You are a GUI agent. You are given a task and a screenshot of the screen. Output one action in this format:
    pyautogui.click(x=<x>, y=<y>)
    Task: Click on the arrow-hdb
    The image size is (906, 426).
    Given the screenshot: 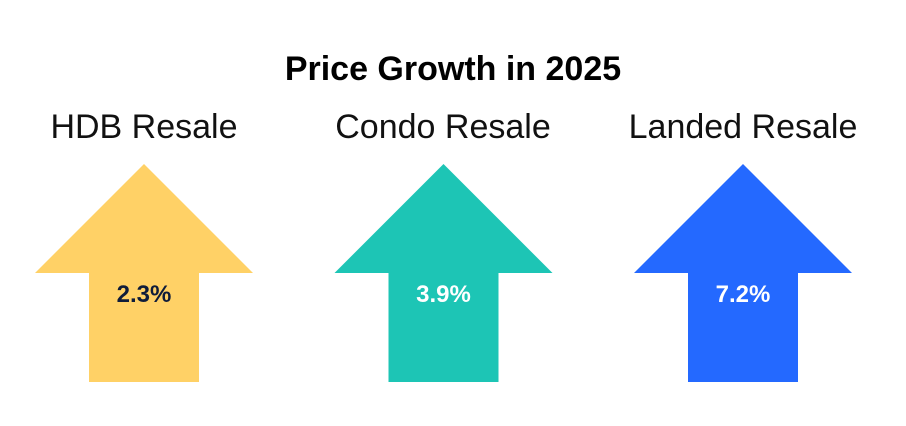 What is the action you would take?
    pyautogui.click(x=144, y=273)
    